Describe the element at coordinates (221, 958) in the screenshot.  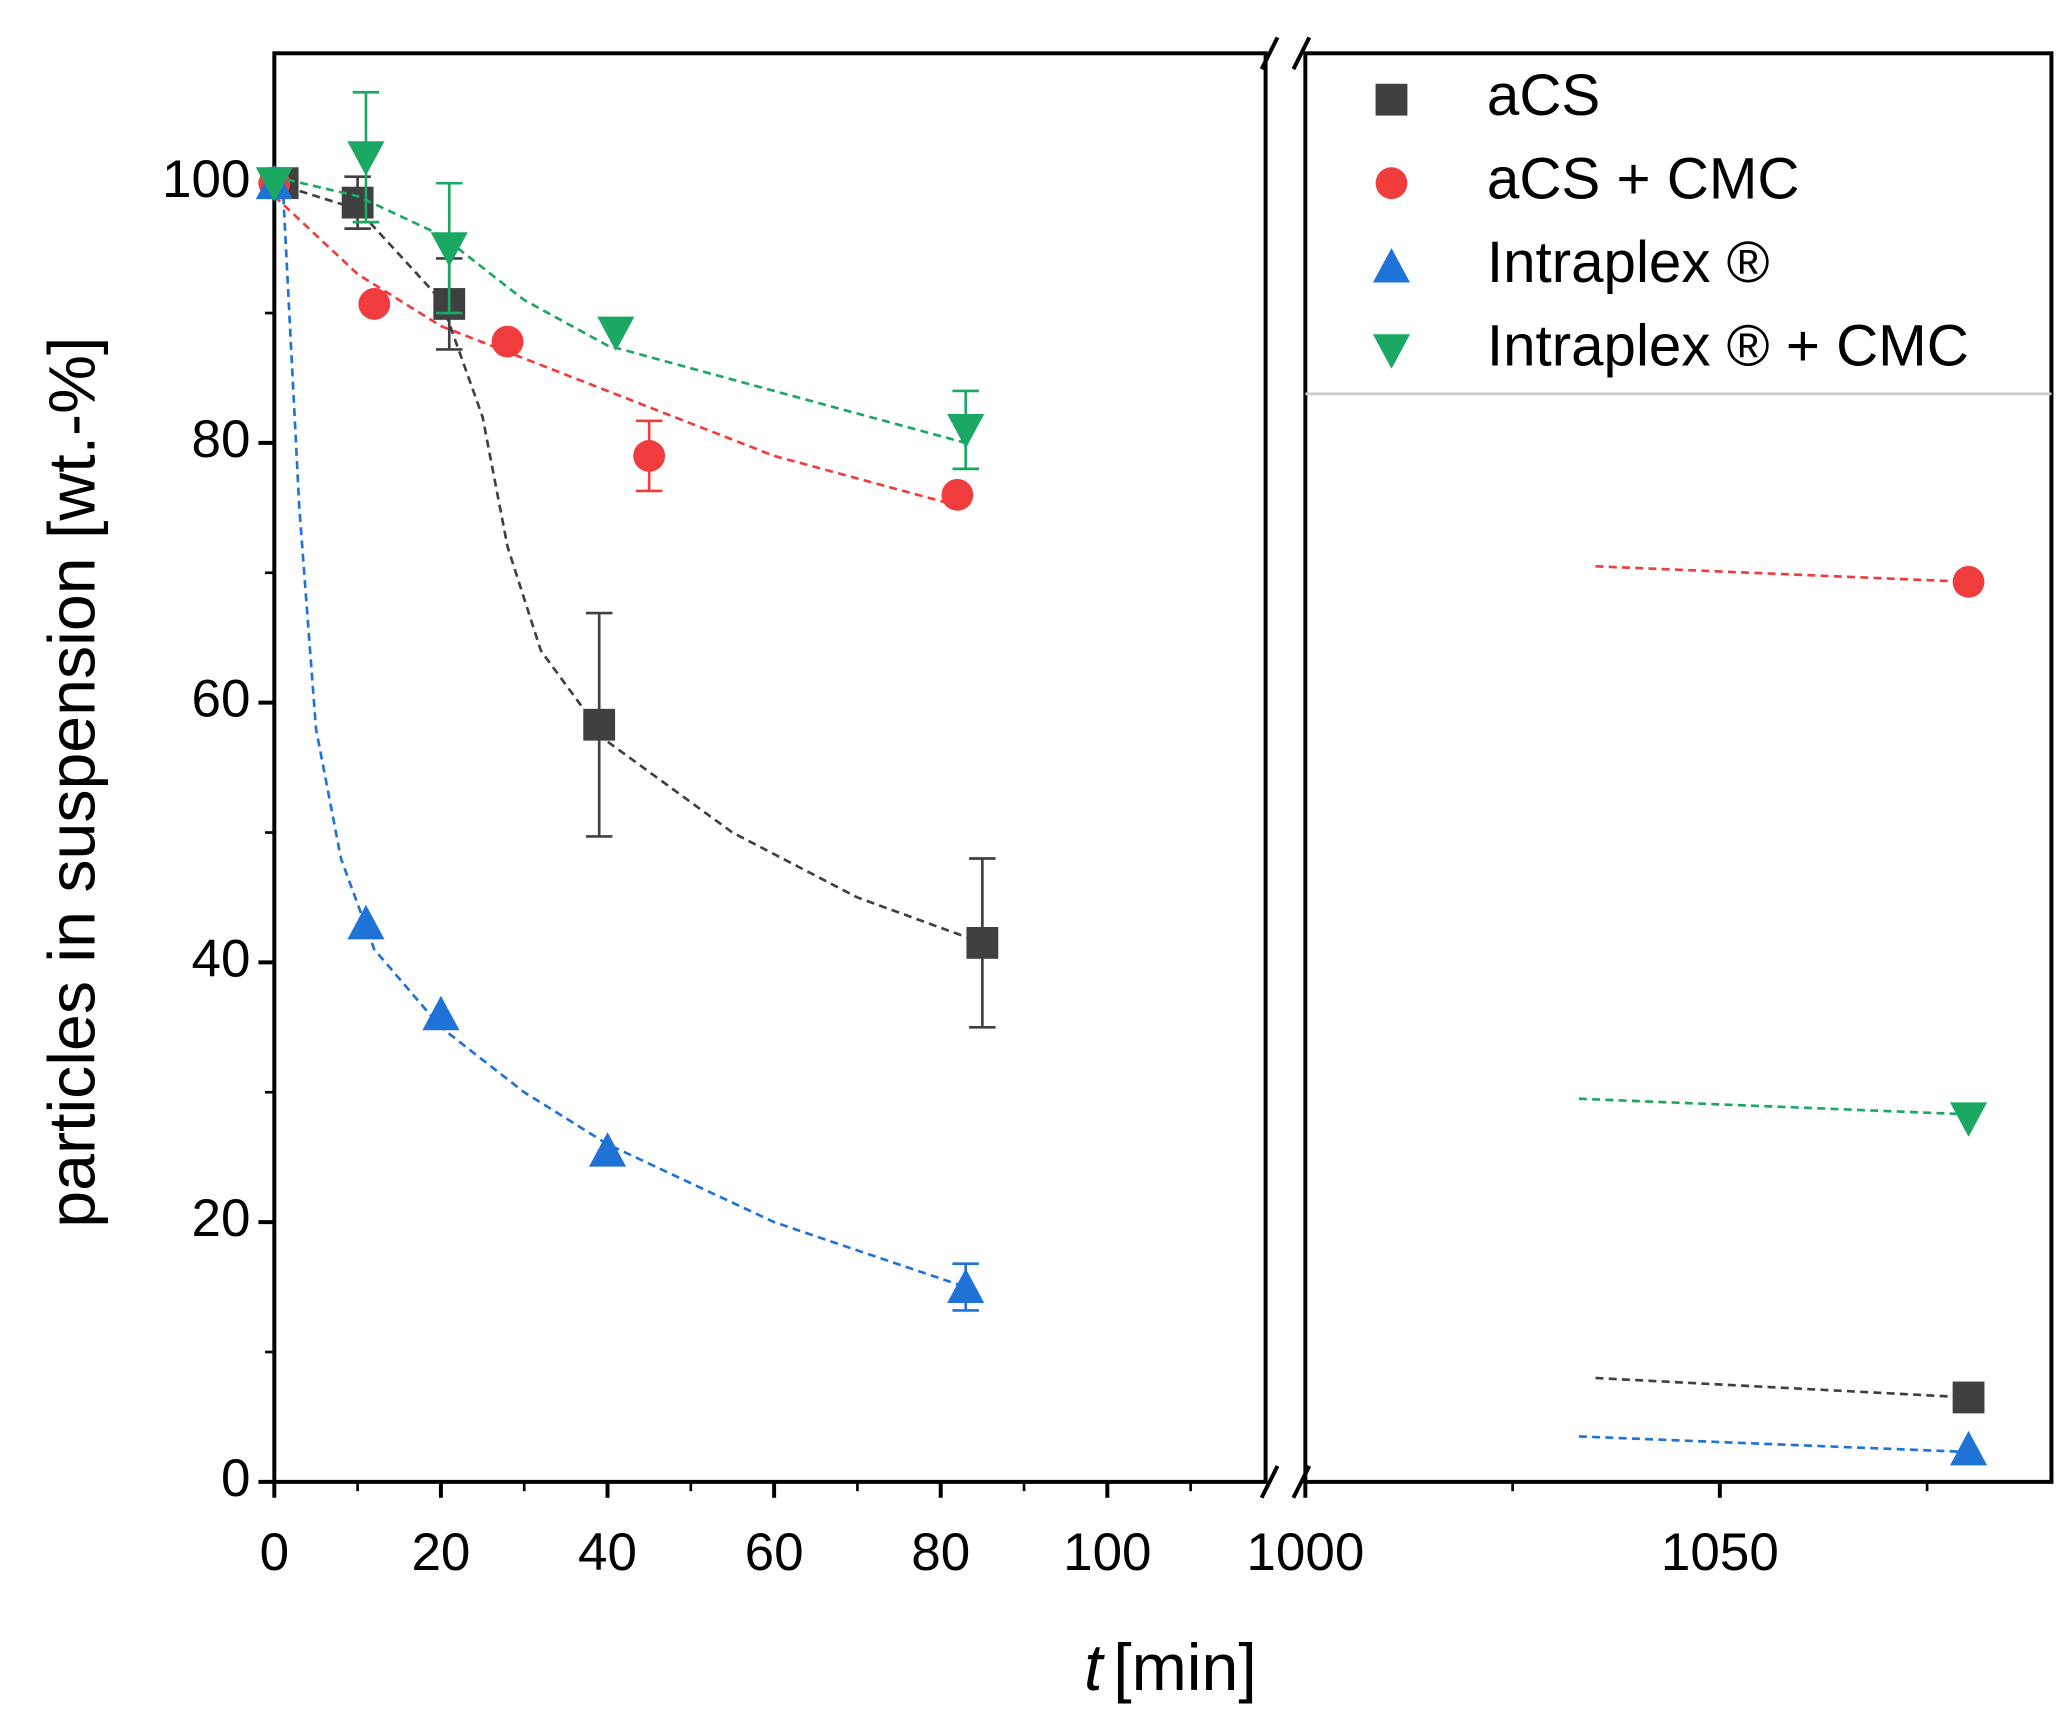
I see `y-tick-label: 40` at that location.